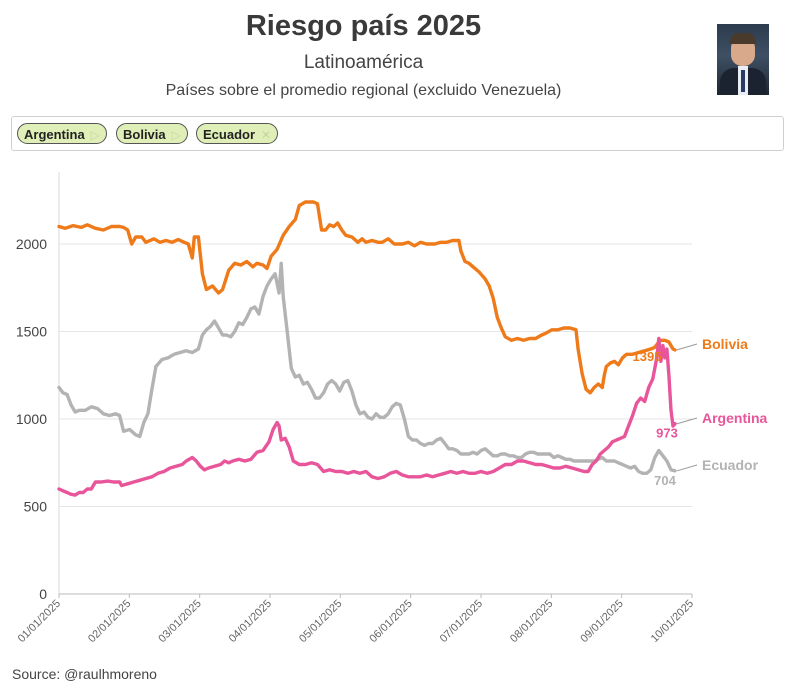 Image resolution: width=794 pixels, height=693 pixels. I want to click on filter-chip-bolivia: Bolivia ▷, so click(152, 133).